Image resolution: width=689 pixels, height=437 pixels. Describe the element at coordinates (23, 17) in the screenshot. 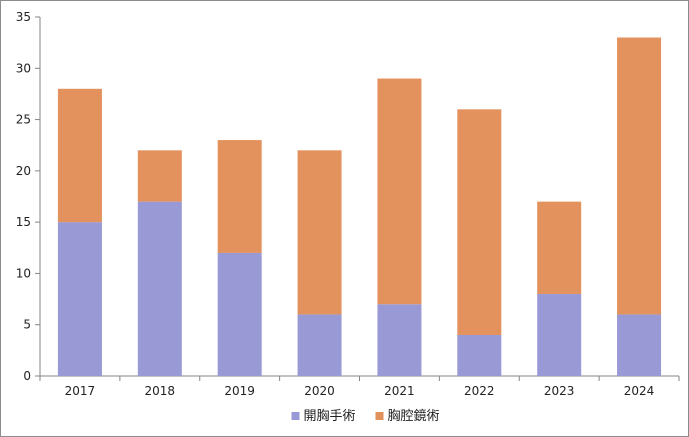

I see `y-tick-label: 35` at that location.